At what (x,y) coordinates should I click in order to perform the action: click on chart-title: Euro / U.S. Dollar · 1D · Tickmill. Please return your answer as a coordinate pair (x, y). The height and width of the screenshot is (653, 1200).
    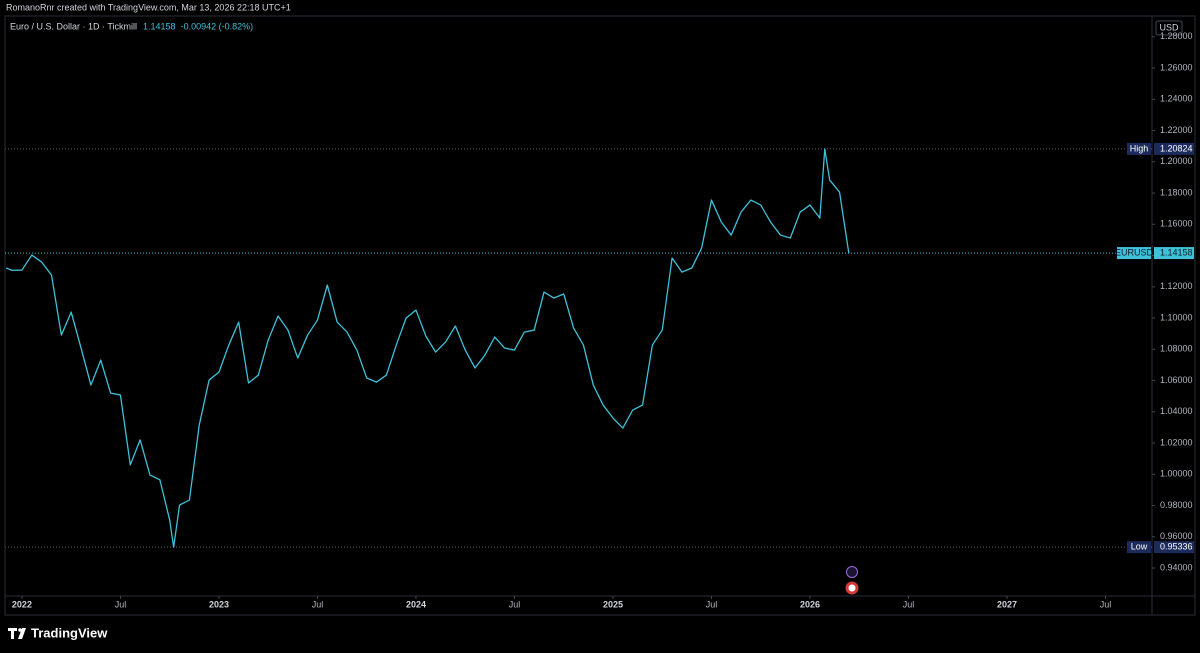
    Looking at the image, I should click on (73, 26).